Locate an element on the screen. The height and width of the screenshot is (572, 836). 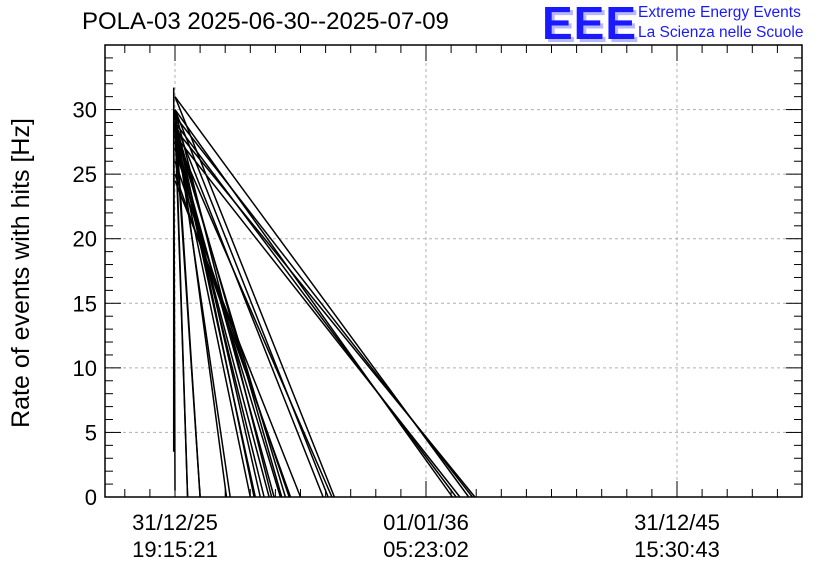
x-tick-label-date: 31/12/45 is located at coordinates (677, 522).